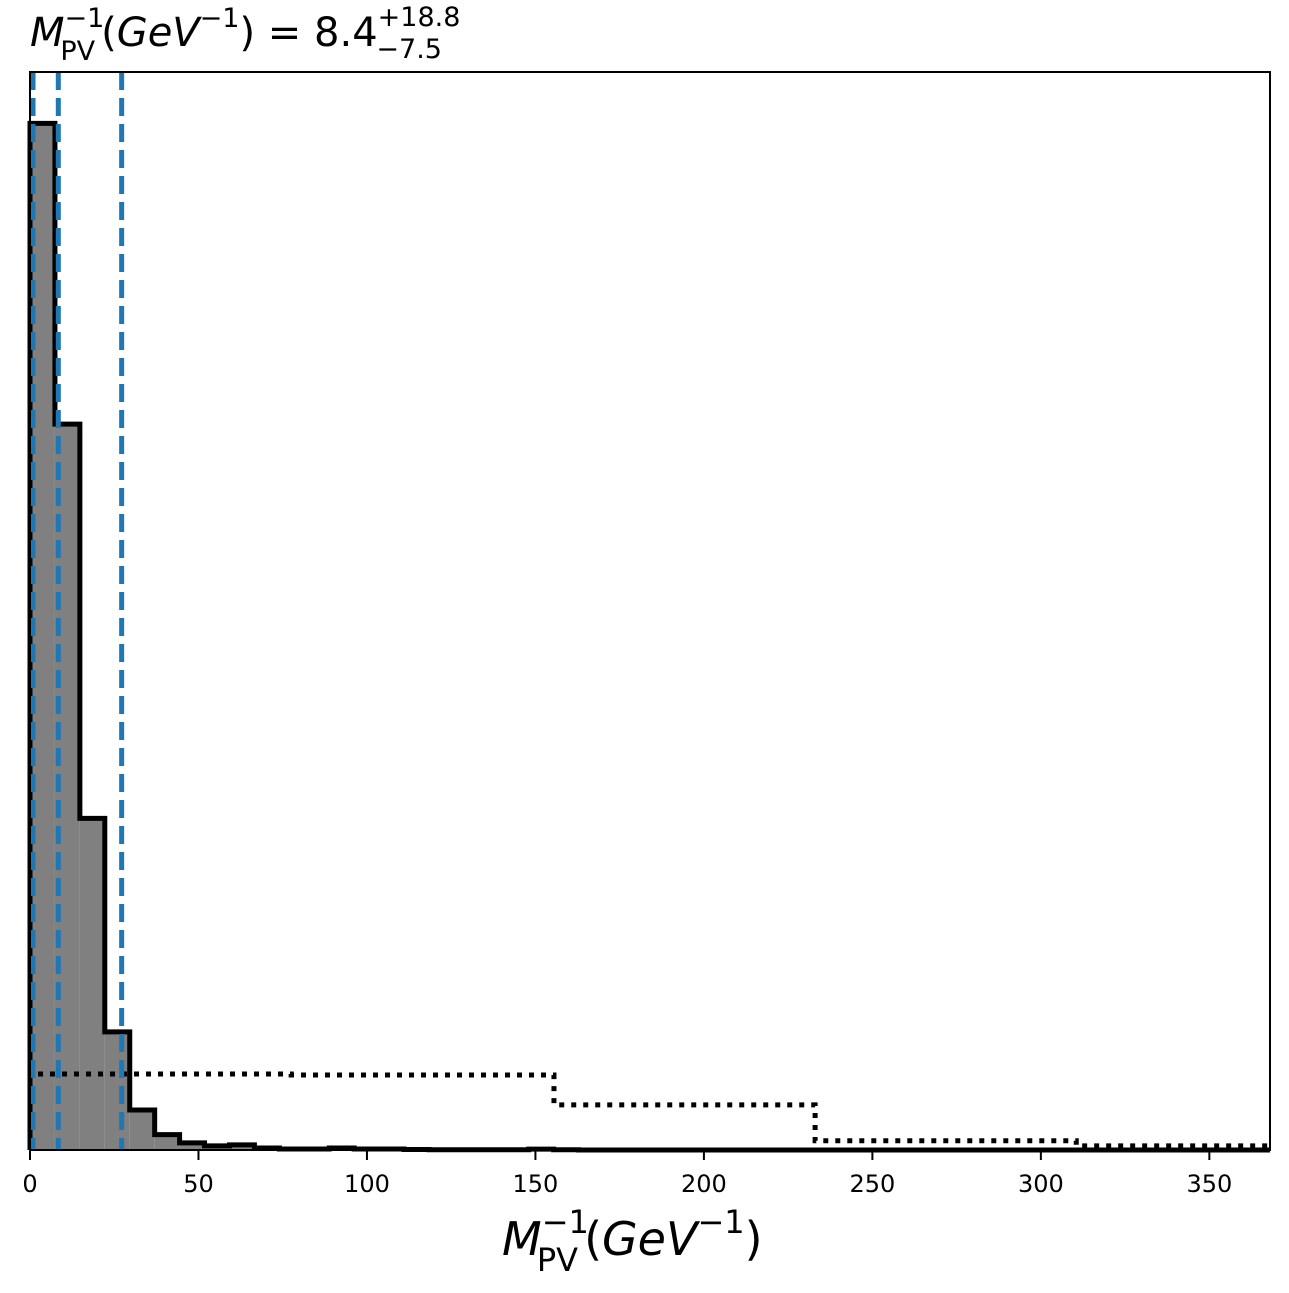 The width and height of the screenshot is (1289, 1293). I want to click on chart-title: M−1 PV (GeV−1) = 8.4+18.8 −7.5, so click(245, 34).